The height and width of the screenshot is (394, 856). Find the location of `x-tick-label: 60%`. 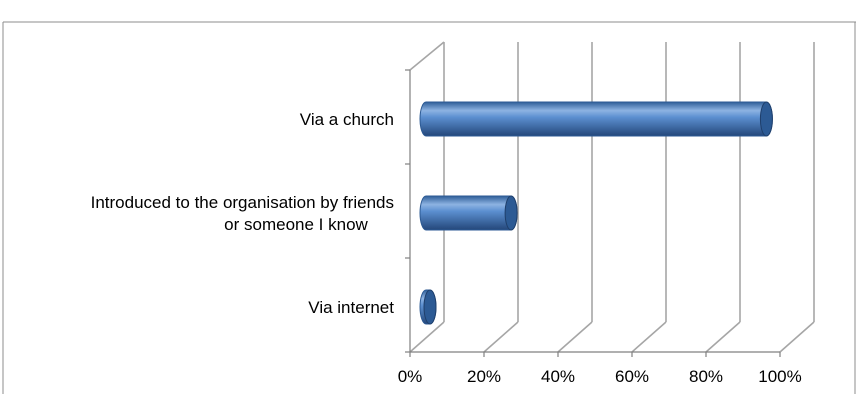

x-tick-label: 60% is located at coordinates (632, 376).